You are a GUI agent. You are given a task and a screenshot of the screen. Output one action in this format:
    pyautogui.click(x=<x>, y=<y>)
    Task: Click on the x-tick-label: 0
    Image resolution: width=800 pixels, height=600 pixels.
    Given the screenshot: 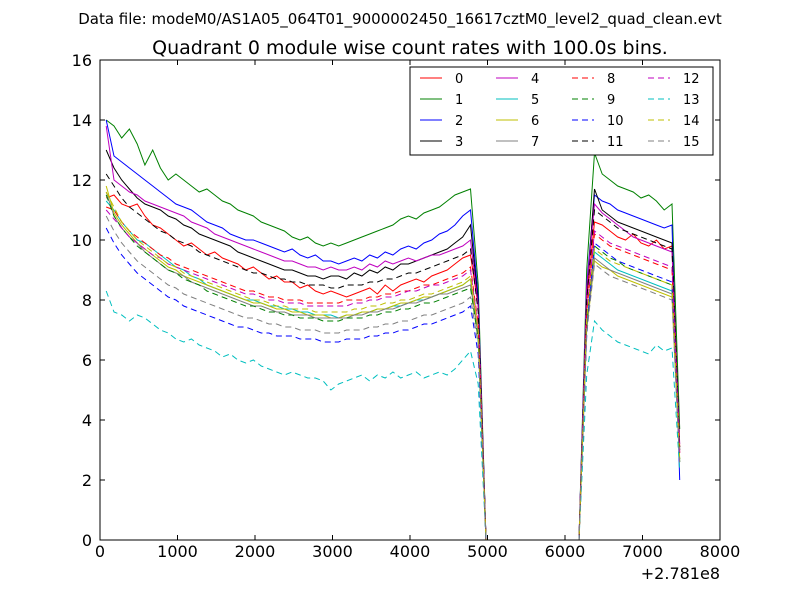 What is the action you would take?
    pyautogui.click(x=100, y=551)
    